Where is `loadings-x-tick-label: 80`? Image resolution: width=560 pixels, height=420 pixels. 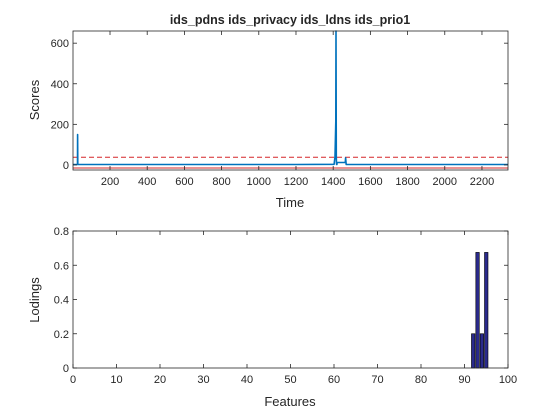 loadings-x-tick-label: 80 is located at coordinates (421, 380).